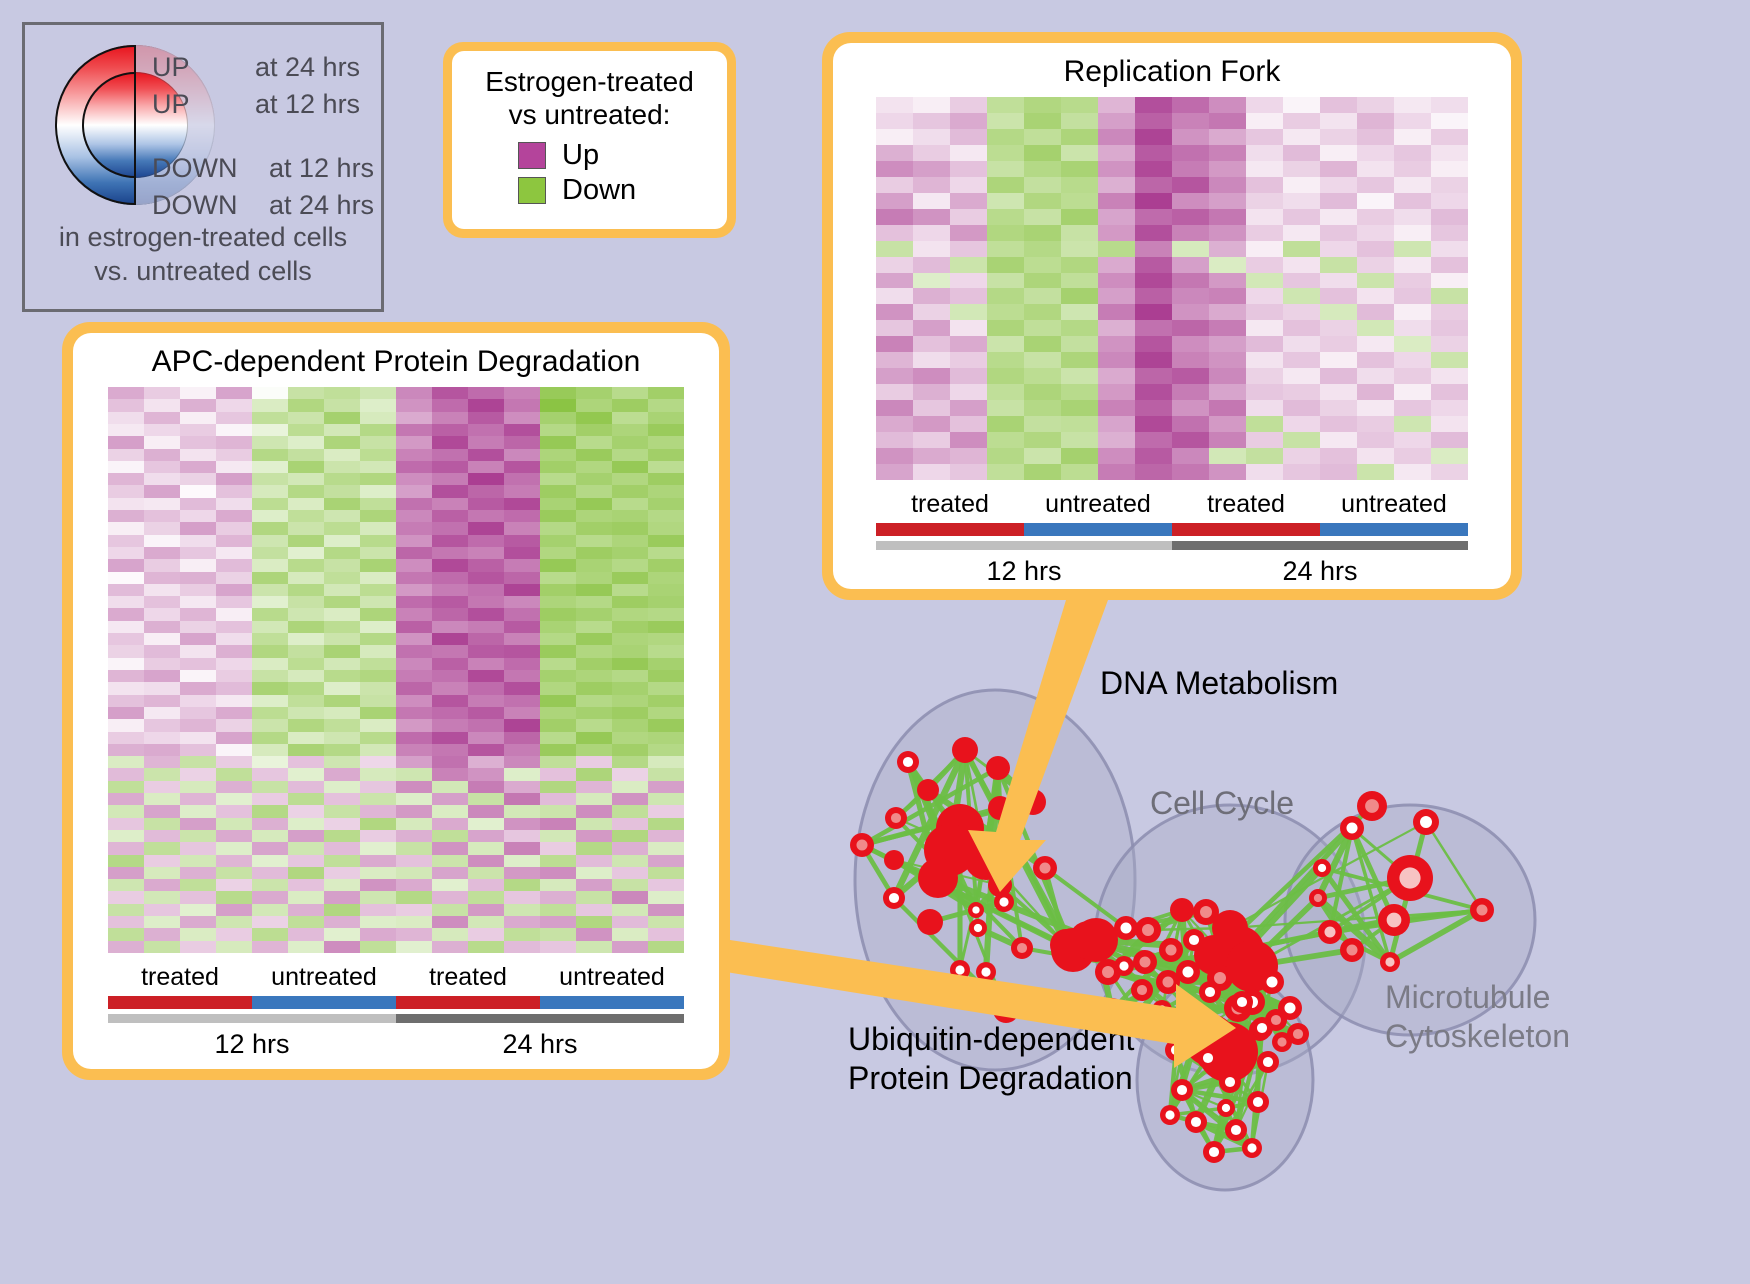  I want to click on heatmap-apc-time-bar, so click(396, 1018).